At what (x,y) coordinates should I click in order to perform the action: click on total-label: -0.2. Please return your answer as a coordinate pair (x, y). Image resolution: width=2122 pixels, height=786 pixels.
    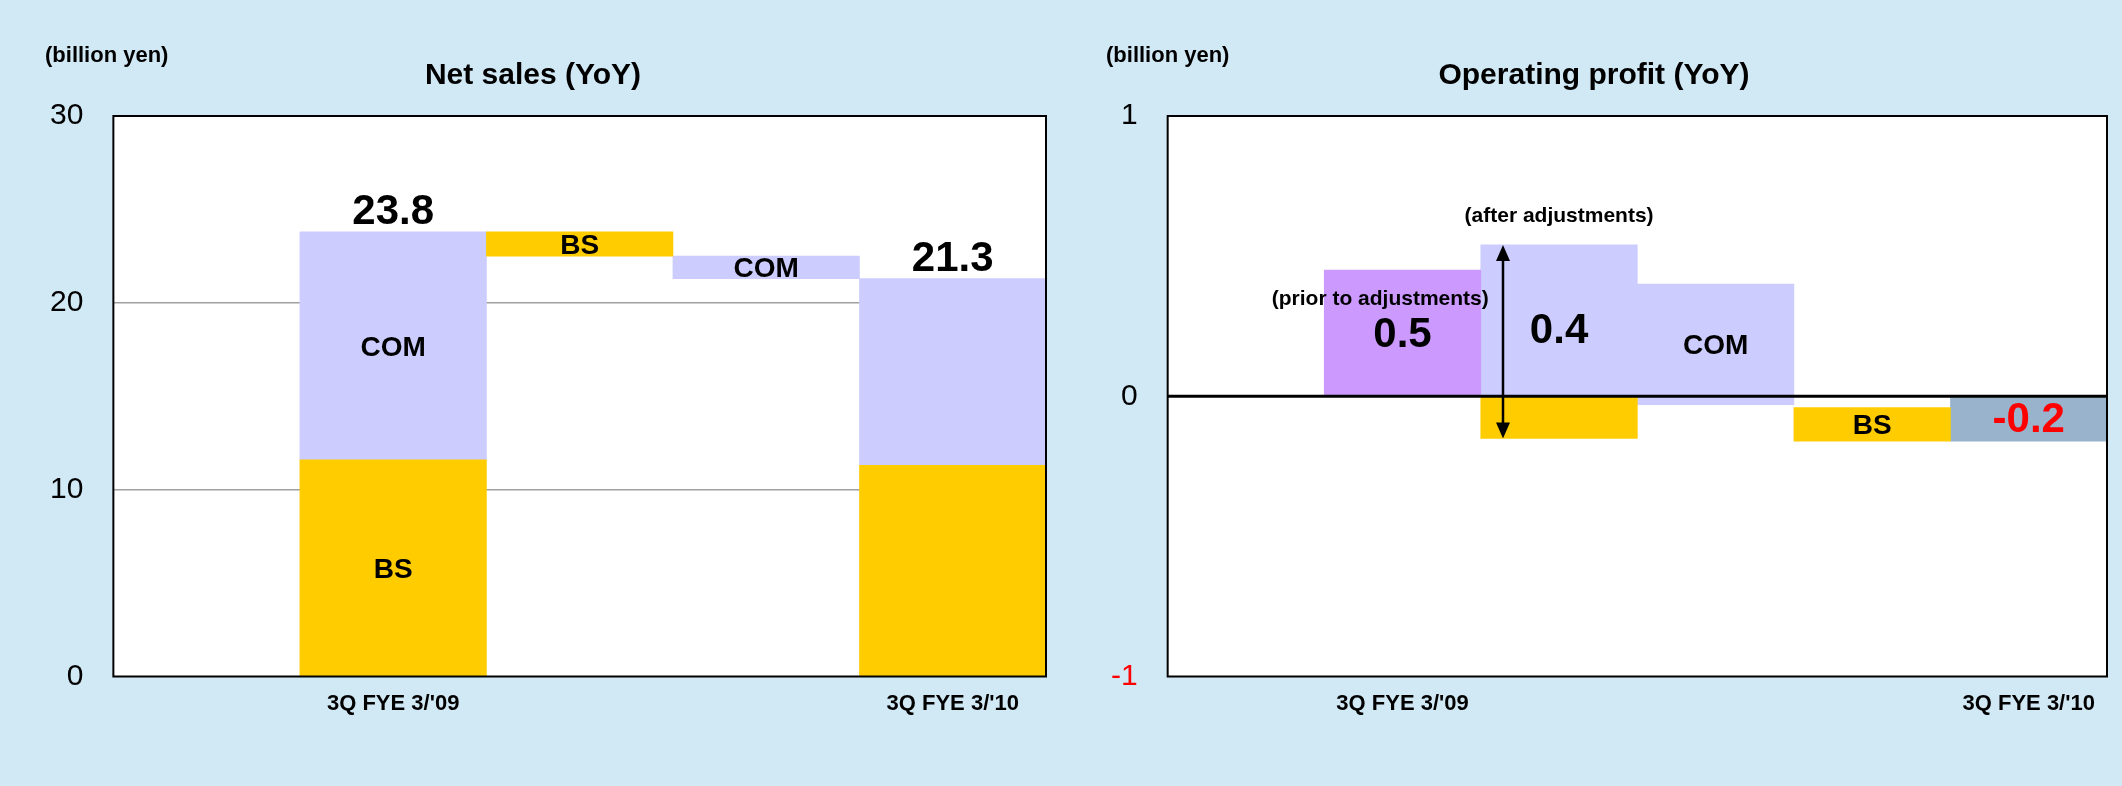
    Looking at the image, I should click on (2028, 418).